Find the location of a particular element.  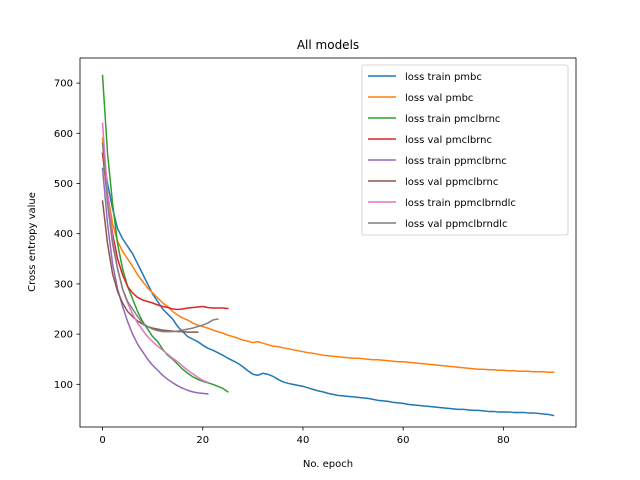

y-tick-label: 500 is located at coordinates (63, 184).